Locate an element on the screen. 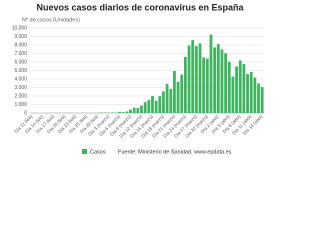  y-tick-label: 7.000 is located at coordinates (20, 54).